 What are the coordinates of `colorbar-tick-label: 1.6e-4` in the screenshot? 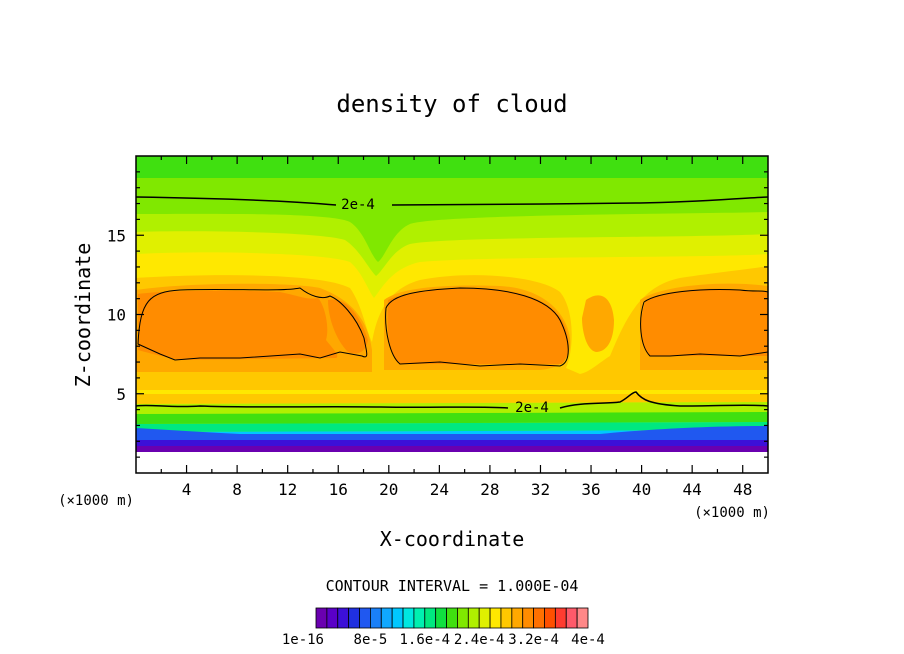 It's located at (425, 640).